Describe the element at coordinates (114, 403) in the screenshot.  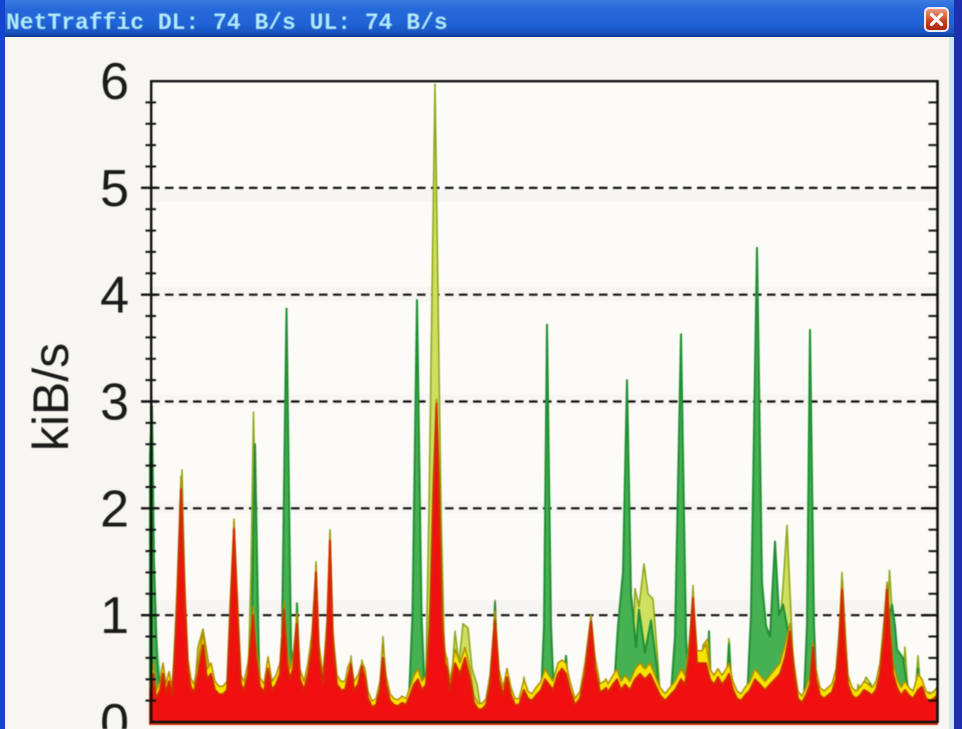
I see `svg-text: 3` at that location.